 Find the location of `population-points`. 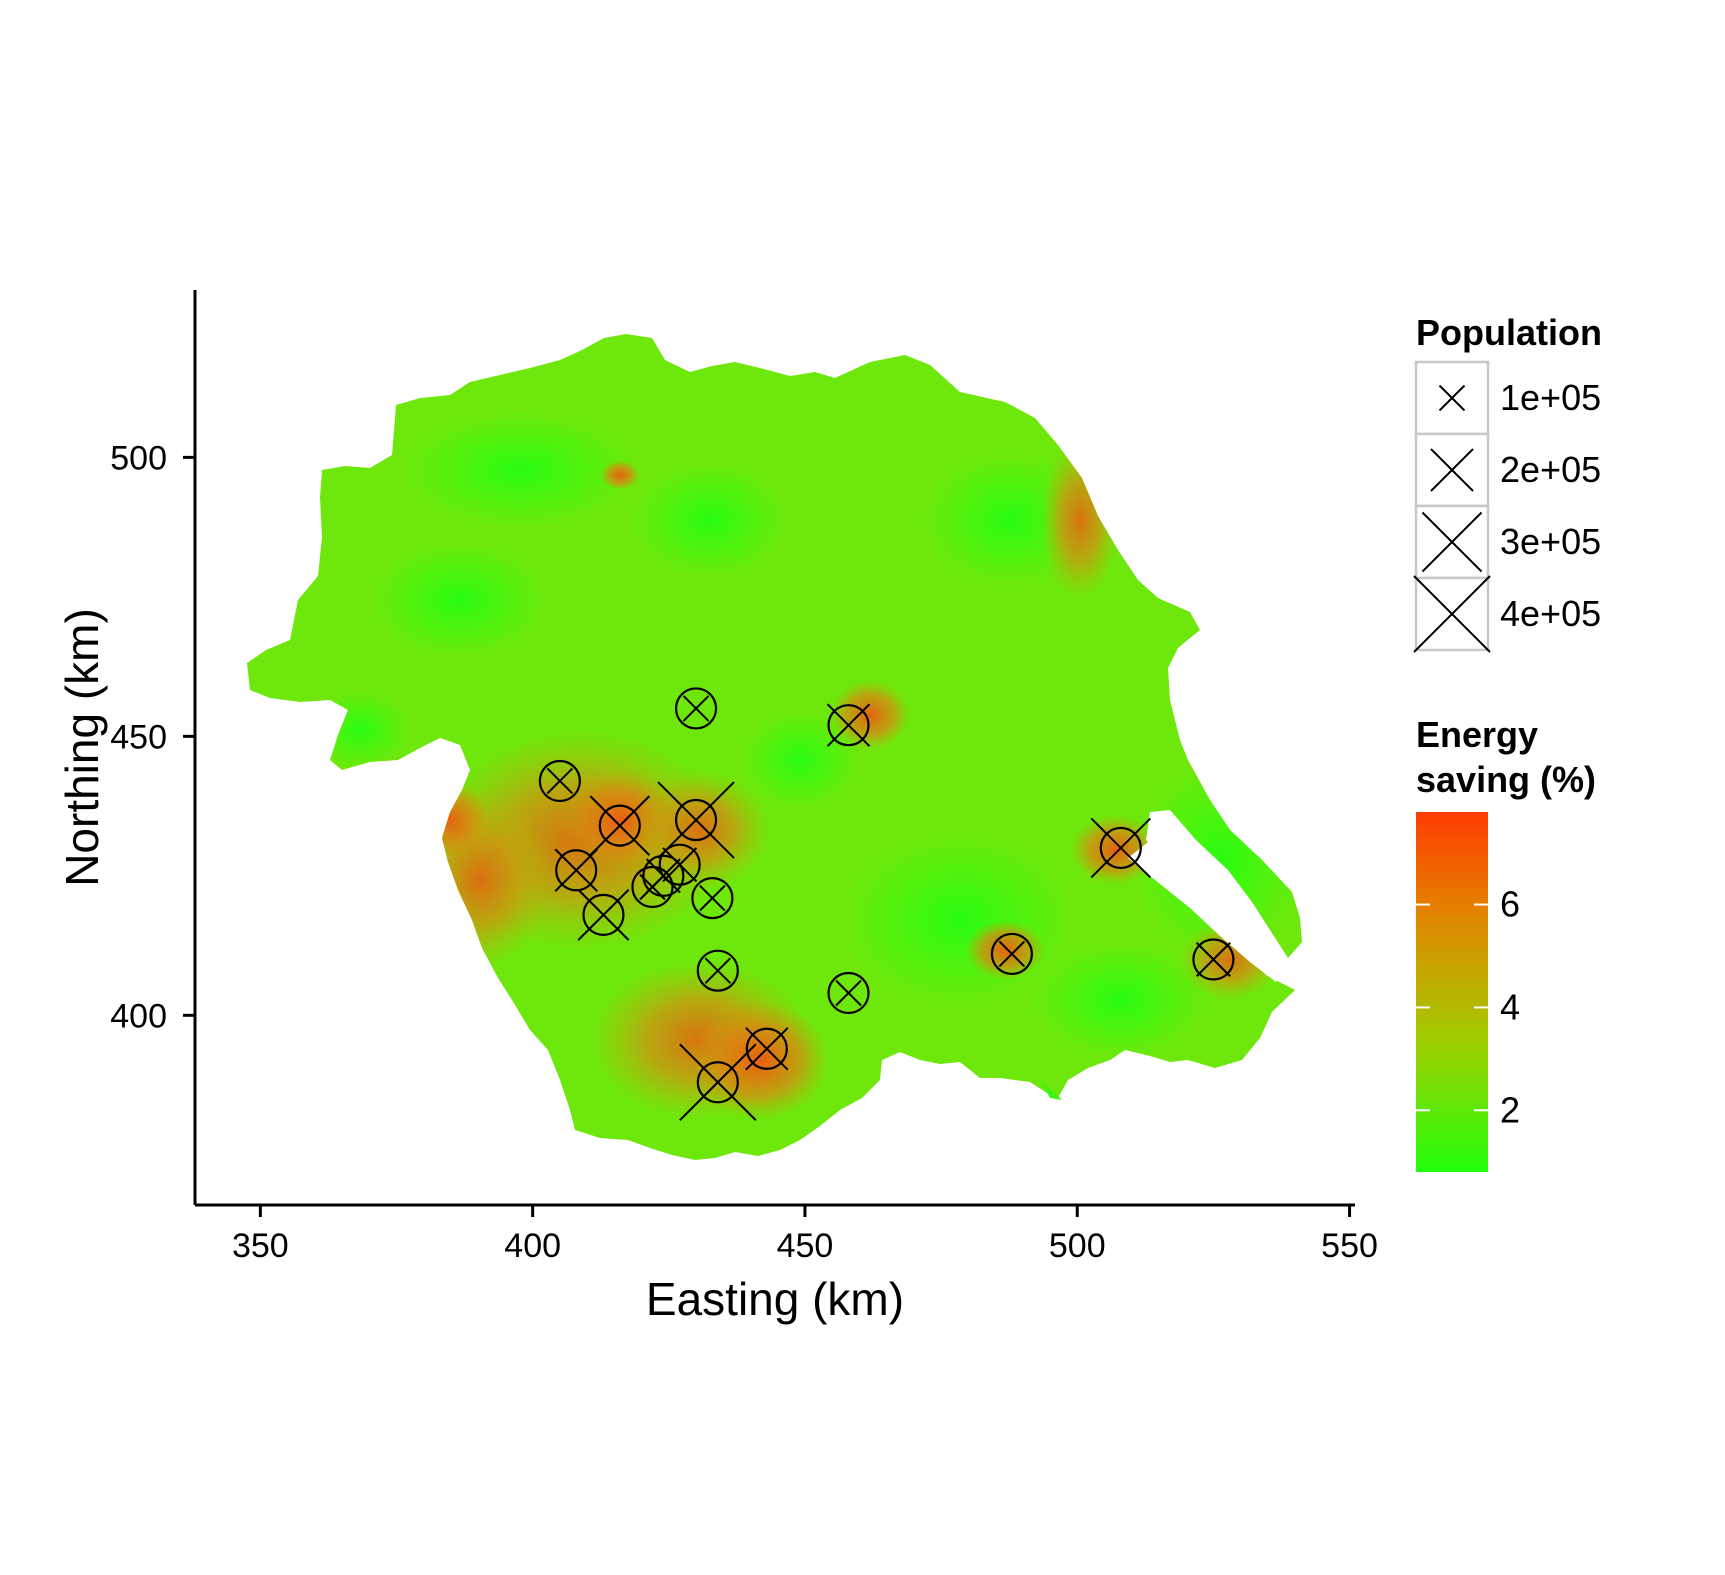

population-points is located at coordinates (886, 904).